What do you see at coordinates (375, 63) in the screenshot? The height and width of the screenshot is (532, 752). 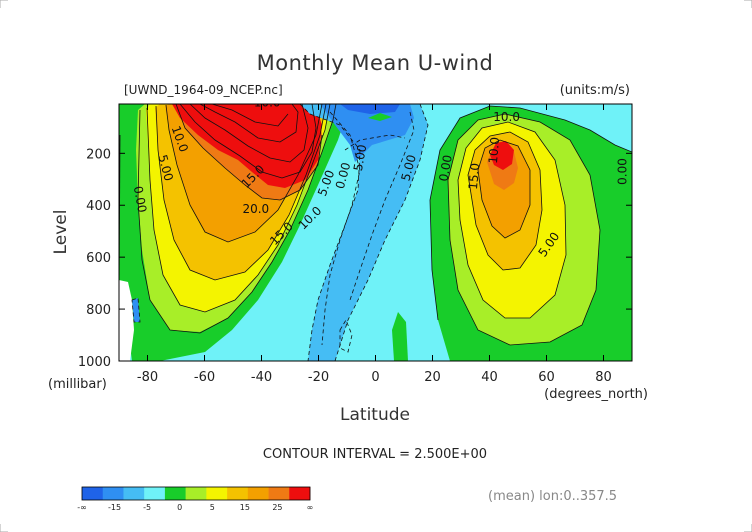 I see `chart-title: Monthly Mean U-wind` at bounding box center [375, 63].